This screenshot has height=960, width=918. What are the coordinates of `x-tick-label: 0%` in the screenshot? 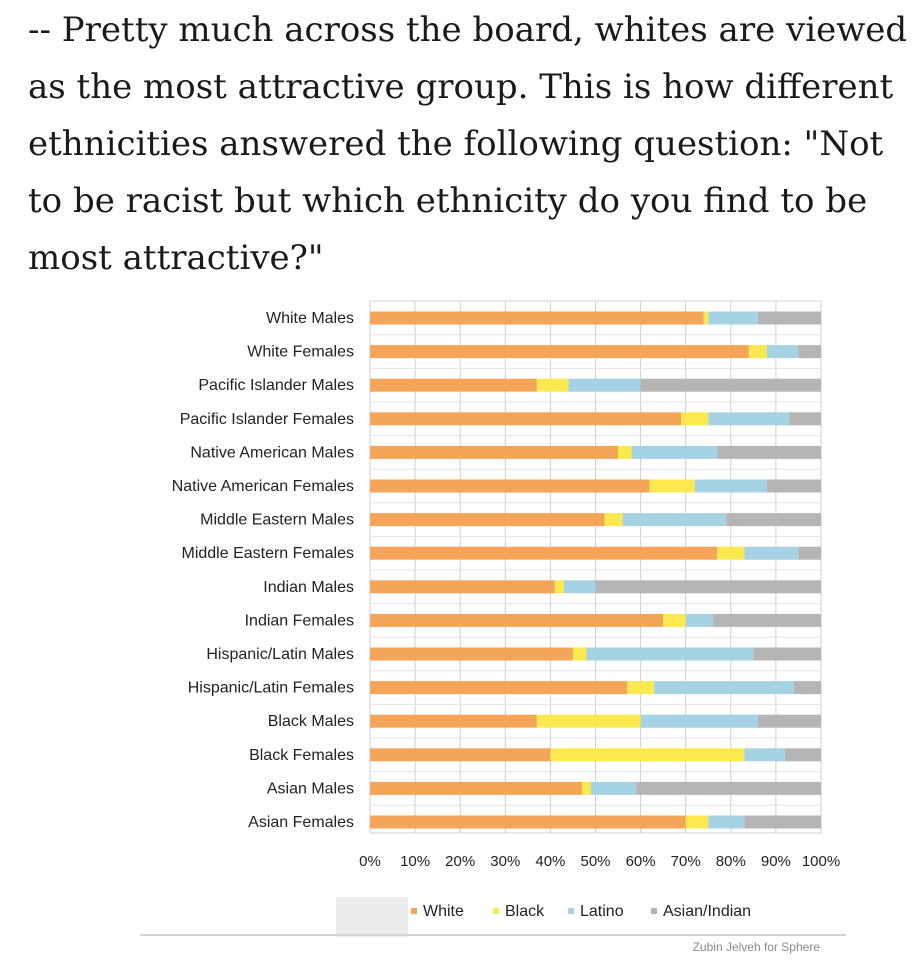 It's located at (370, 861).